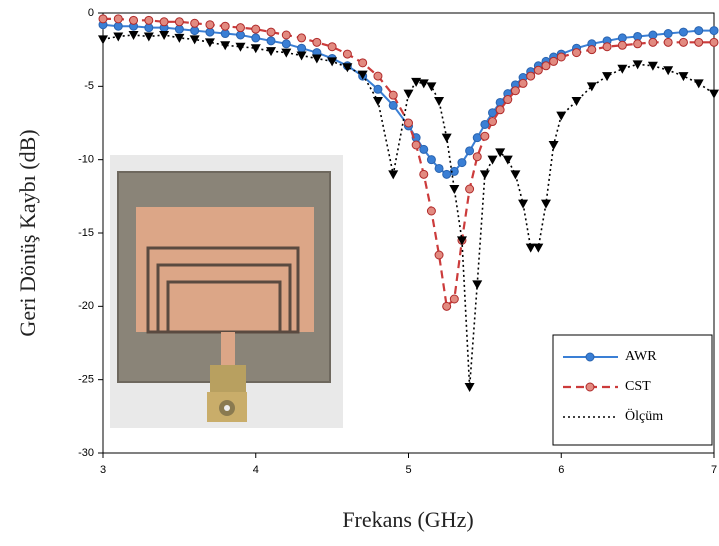  Describe the element at coordinates (86, 453) in the screenshot. I see `y-tick-label: -30` at that location.